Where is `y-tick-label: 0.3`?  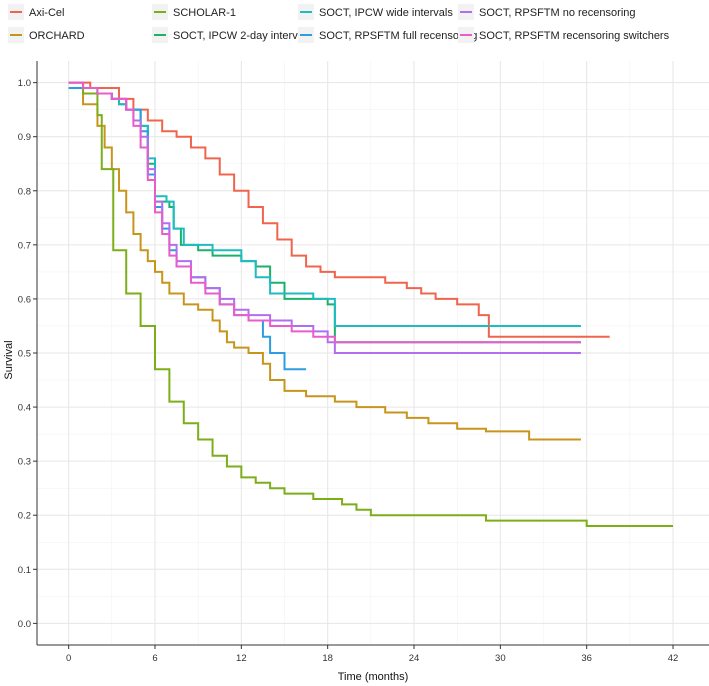
y-tick-label: 0.3 is located at coordinates (24, 462).